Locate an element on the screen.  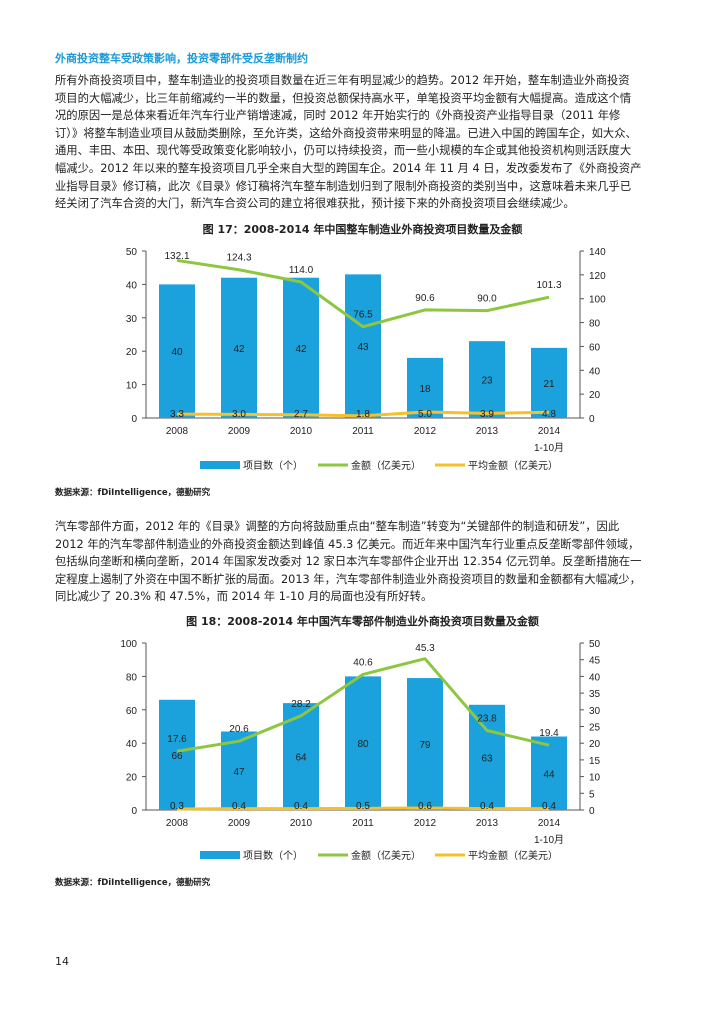
bar-value-label: 80 is located at coordinates (363, 744).